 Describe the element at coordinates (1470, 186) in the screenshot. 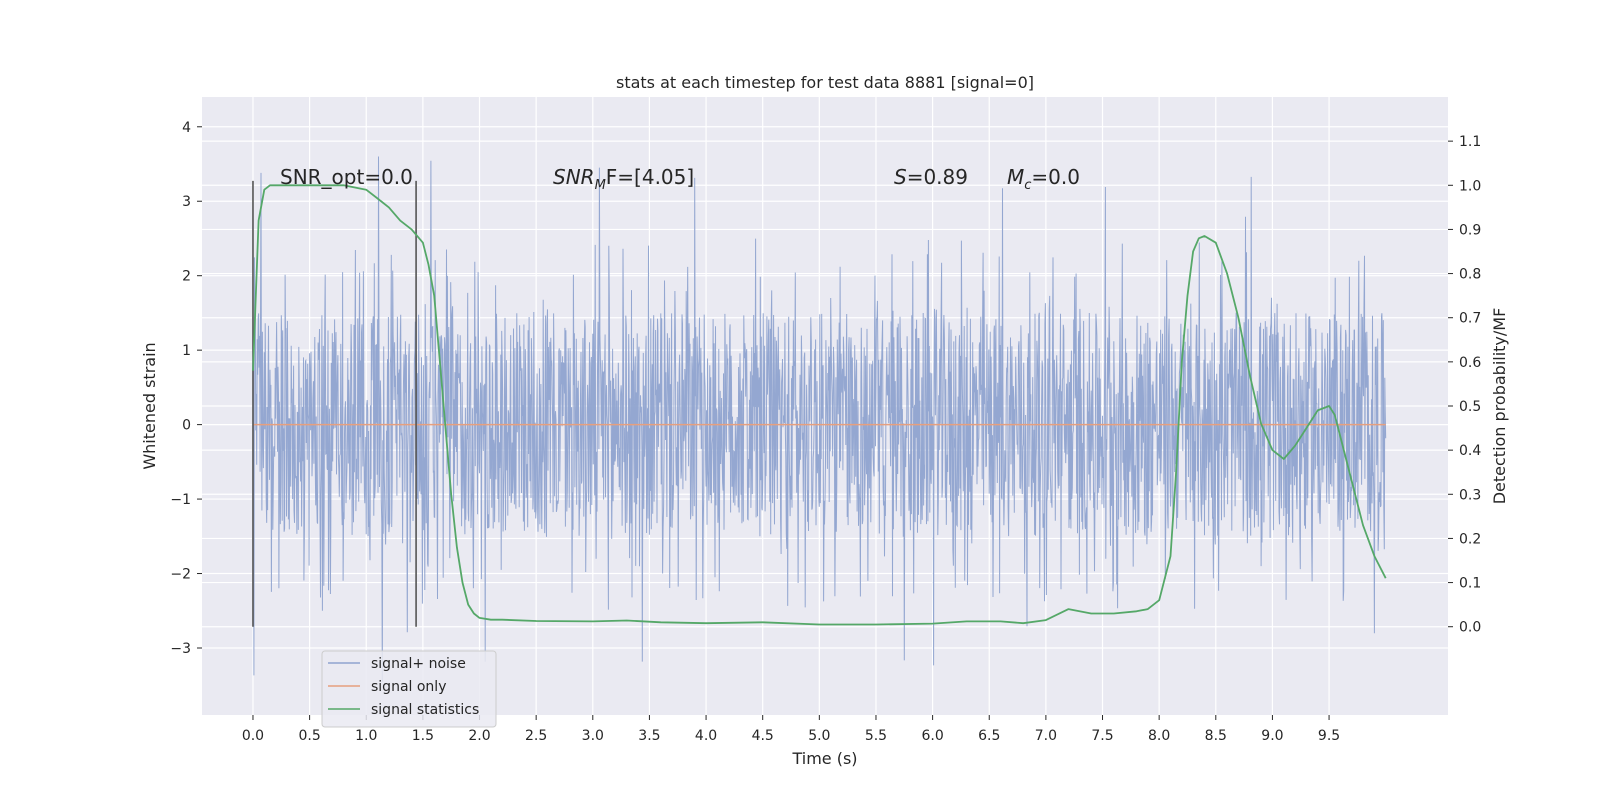

I see `y2-tick-label: 1.0` at that location.